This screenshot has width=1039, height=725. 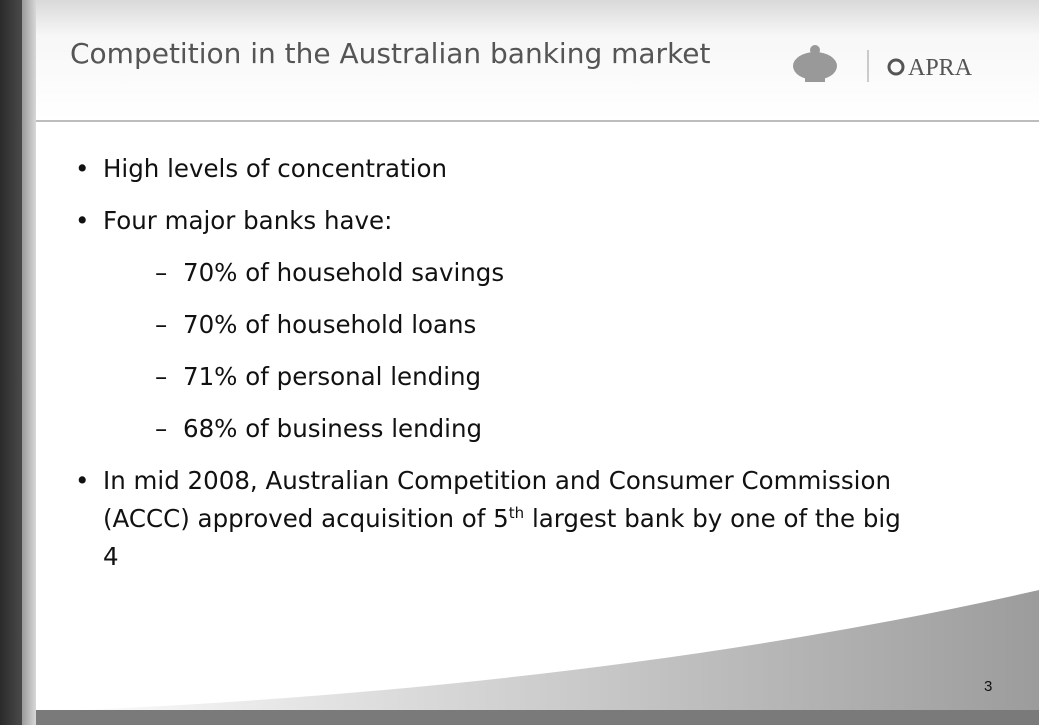 I want to click on left-band, so click(x=29, y=362).